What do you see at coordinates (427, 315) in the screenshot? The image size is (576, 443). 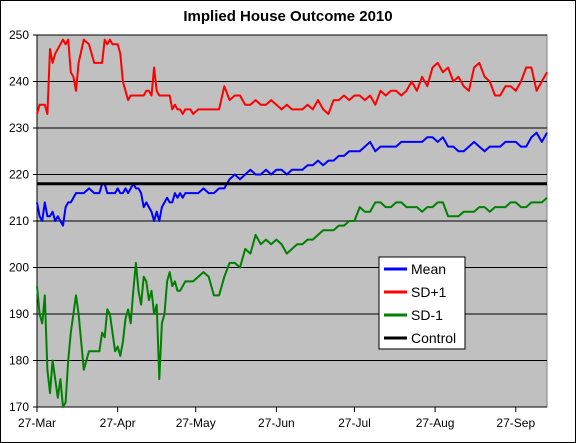 I see `legend-label: SD-1` at bounding box center [427, 315].